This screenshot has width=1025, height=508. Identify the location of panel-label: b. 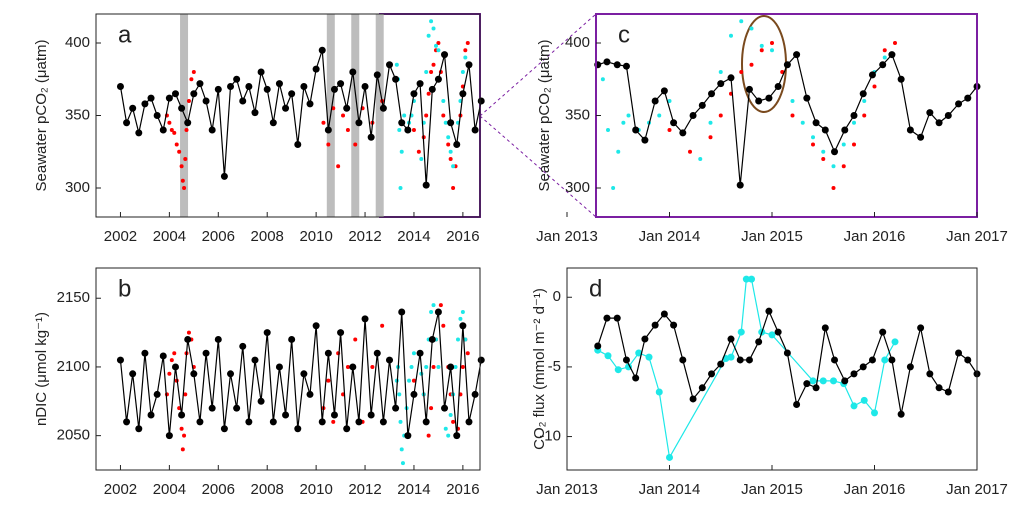
(124, 288).